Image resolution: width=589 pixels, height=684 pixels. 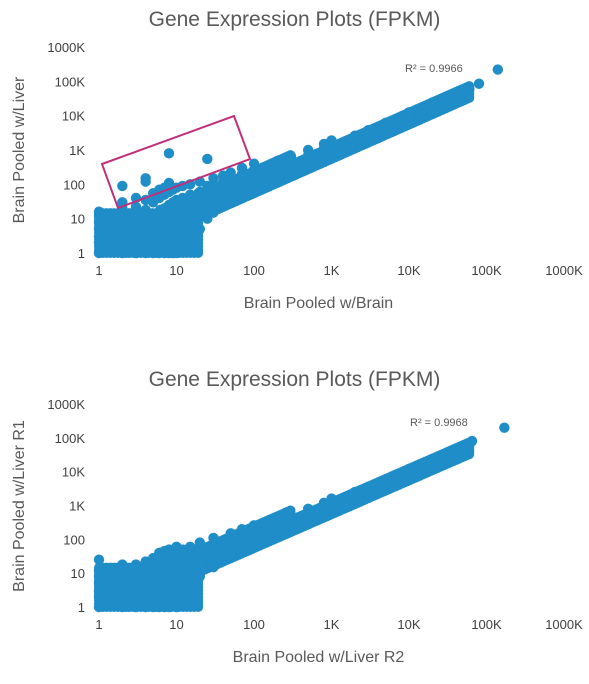 I want to click on x-tick-label: 1, so click(x=98, y=624).